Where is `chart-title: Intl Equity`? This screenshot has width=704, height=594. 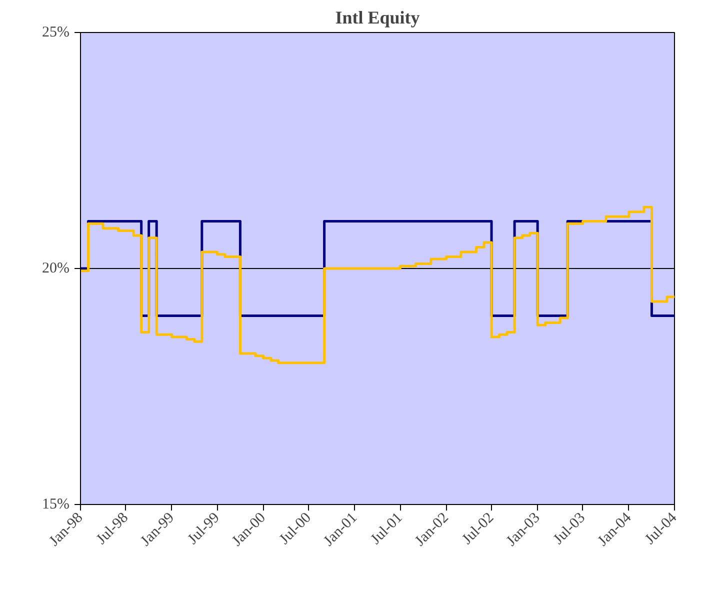 chart-title: Intl Equity is located at coordinates (377, 18).